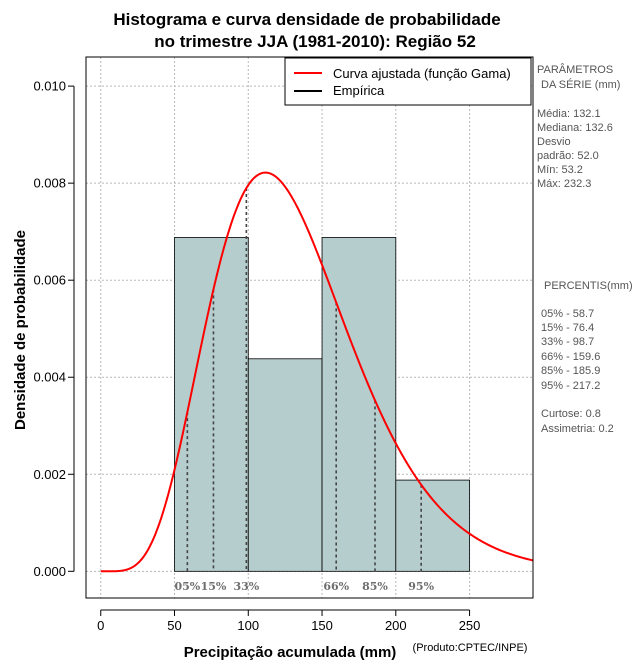  Describe the element at coordinates (214, 586) in the screenshot. I see `percentile-marker-label: 15%` at that location.